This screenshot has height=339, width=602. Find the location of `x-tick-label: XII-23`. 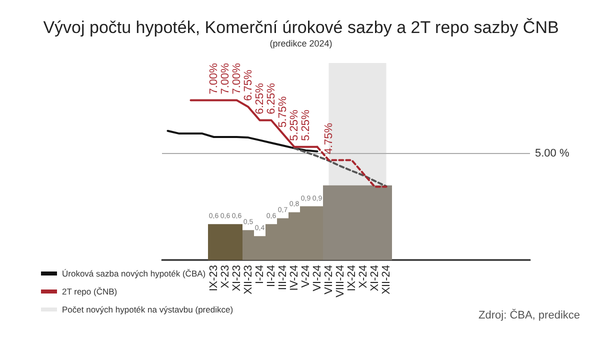

x-tick-label: XII-23 is located at coordinates (248, 279).